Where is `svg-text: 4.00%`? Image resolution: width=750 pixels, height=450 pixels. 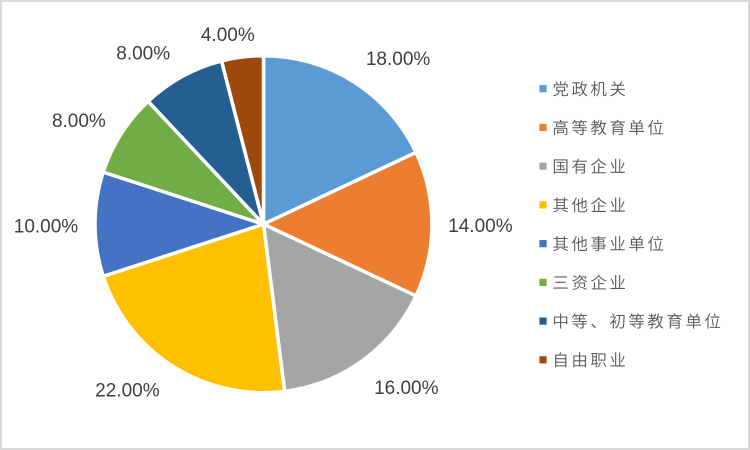
svg-text: 4.00% is located at coordinates (228, 35).